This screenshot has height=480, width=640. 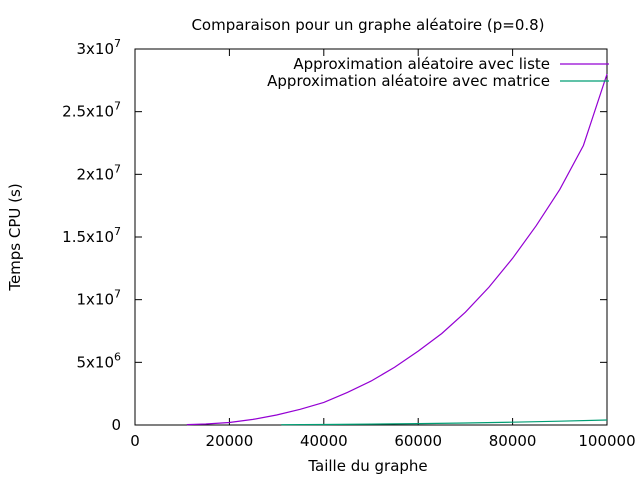 I want to click on x-tick-label: 60000, so click(x=418, y=441).